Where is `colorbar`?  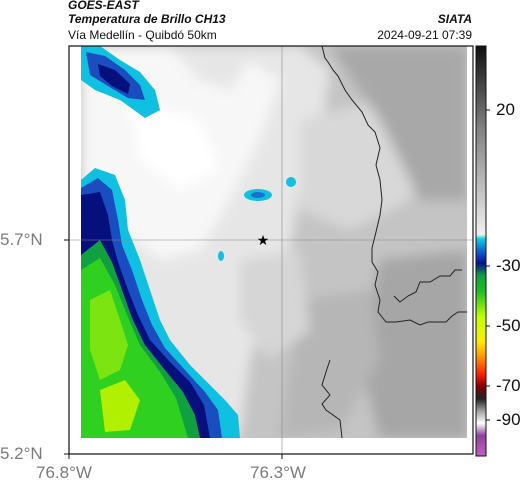 colorbar is located at coordinates (482, 251).